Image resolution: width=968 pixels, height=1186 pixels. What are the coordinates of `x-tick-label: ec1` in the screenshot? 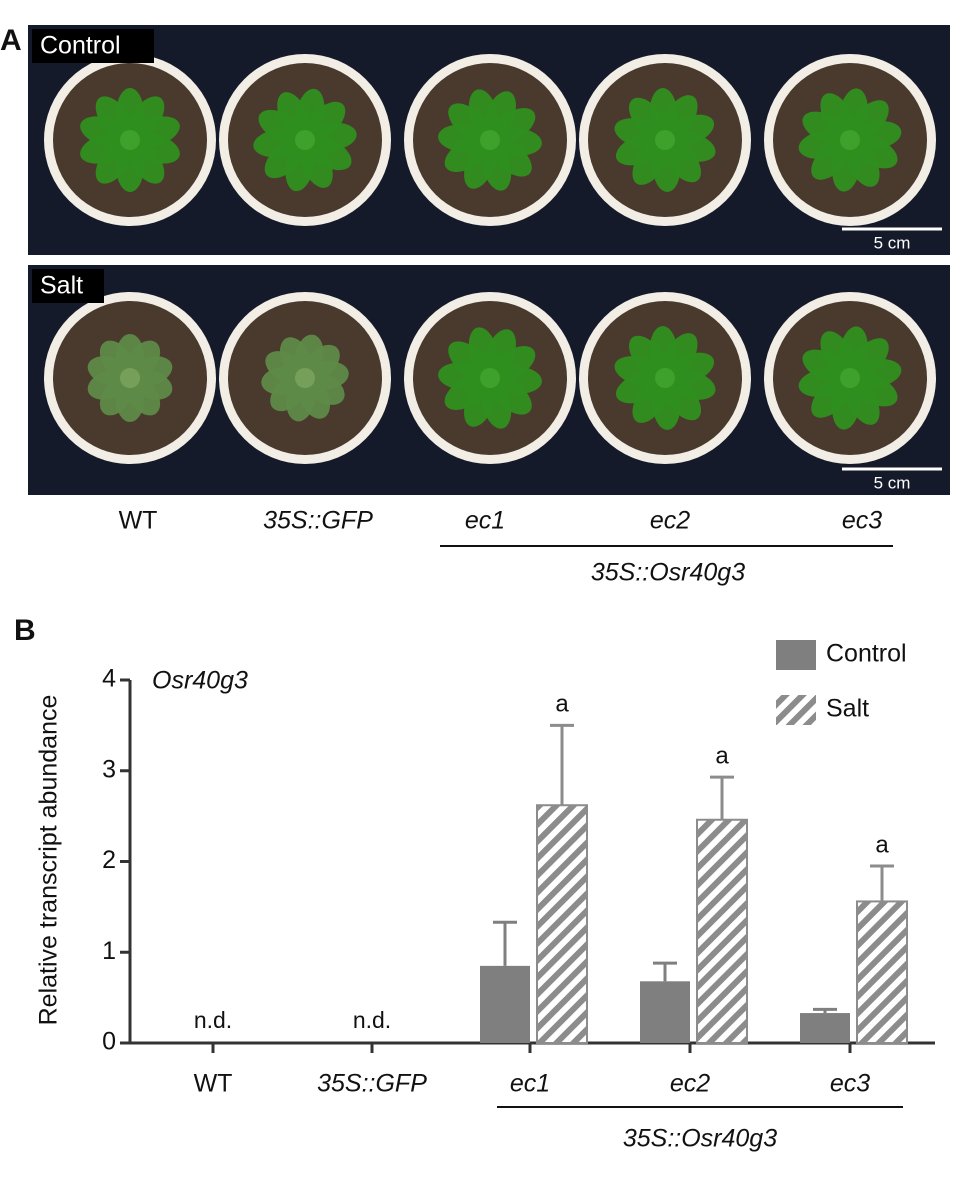 It's located at (530, 1084).